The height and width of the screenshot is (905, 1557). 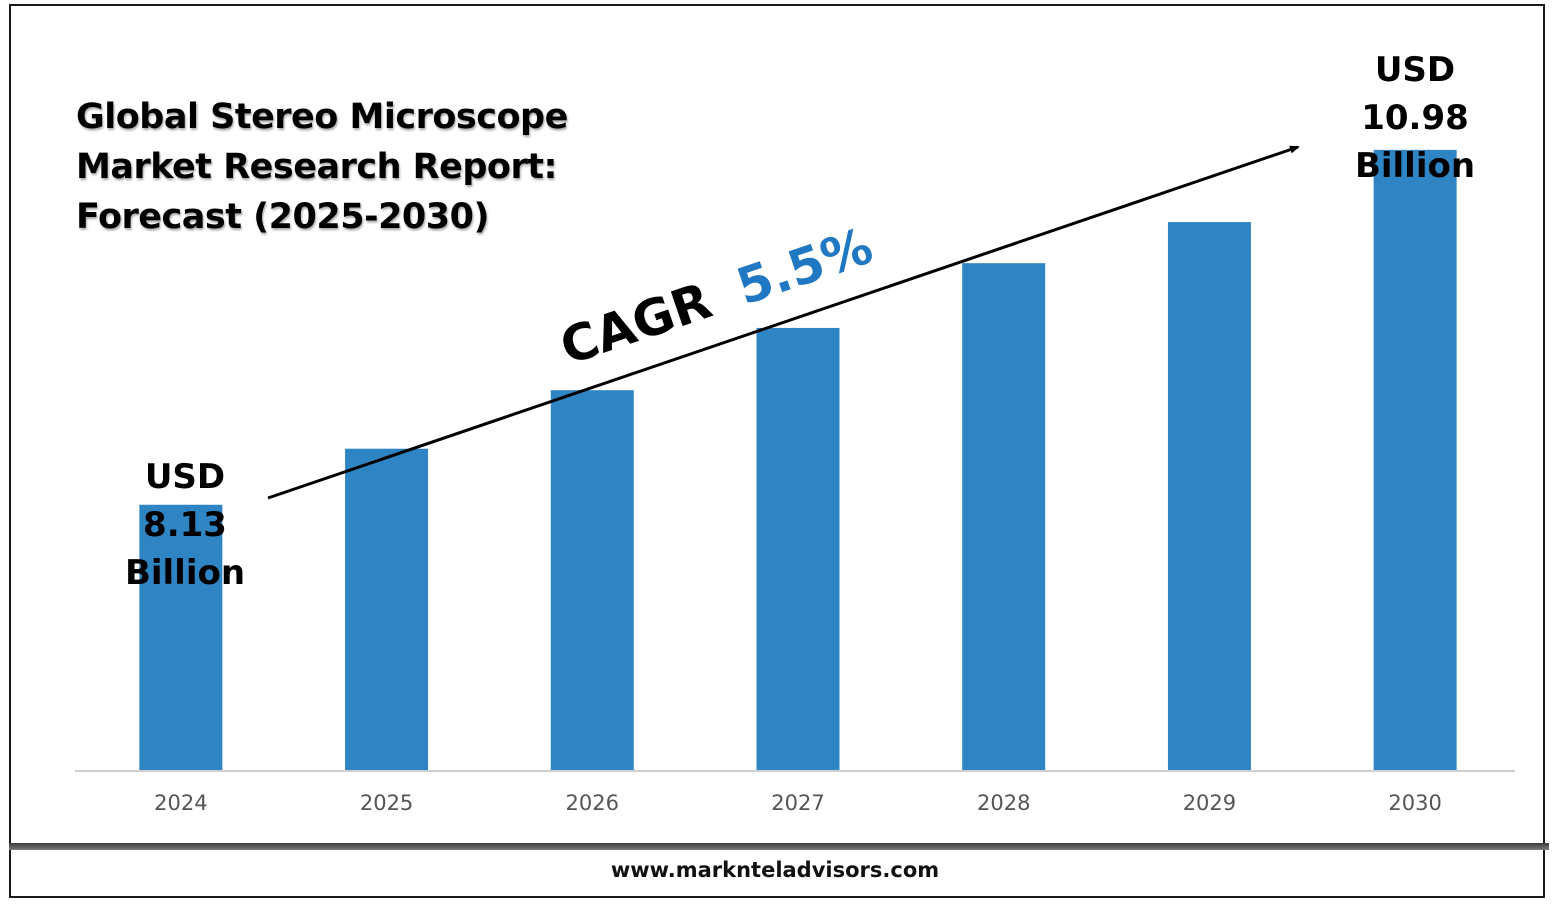 What do you see at coordinates (185, 477) in the screenshot?
I see `start-label-line-1: USD` at bounding box center [185, 477].